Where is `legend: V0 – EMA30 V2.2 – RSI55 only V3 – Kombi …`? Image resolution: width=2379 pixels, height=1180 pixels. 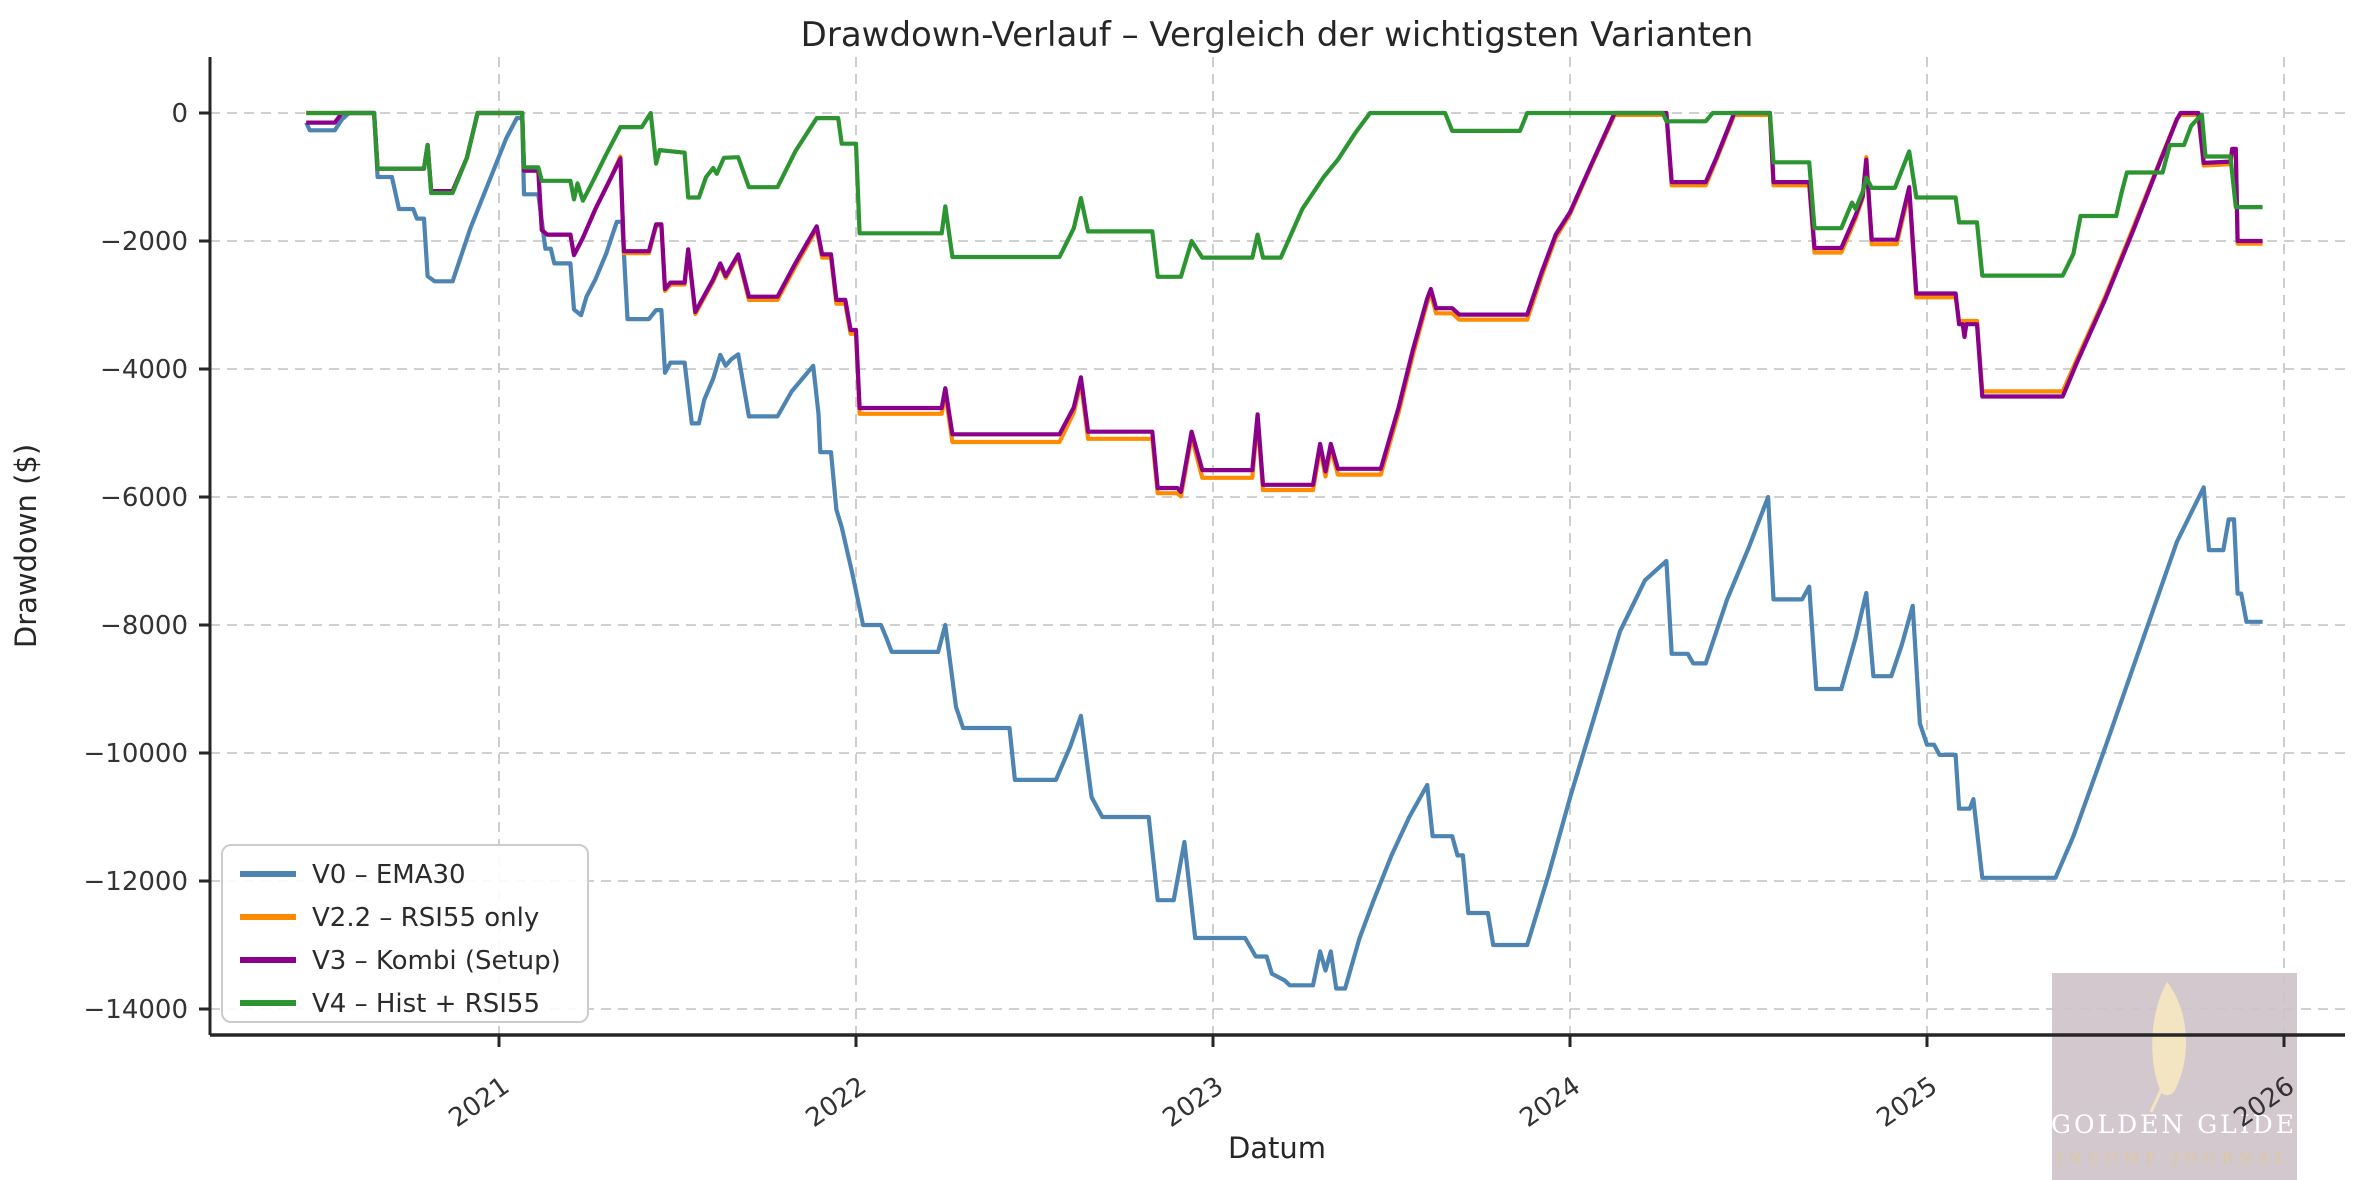
legend: V0 – EMA30 V2.2 – RSI55 only V3 – Kombi … is located at coordinates (405, 933).